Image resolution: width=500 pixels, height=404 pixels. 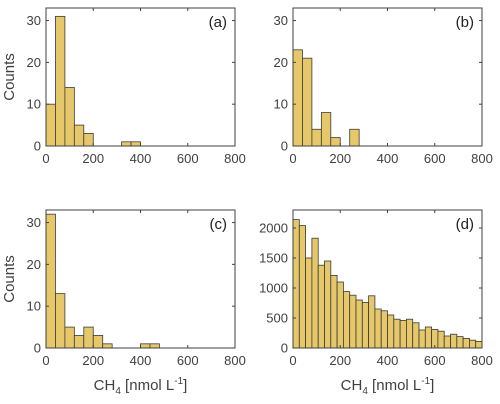 What do you see at coordinates (273, 258) in the screenshot?
I see `y-tick-label-d-1500: 1500` at bounding box center [273, 258].